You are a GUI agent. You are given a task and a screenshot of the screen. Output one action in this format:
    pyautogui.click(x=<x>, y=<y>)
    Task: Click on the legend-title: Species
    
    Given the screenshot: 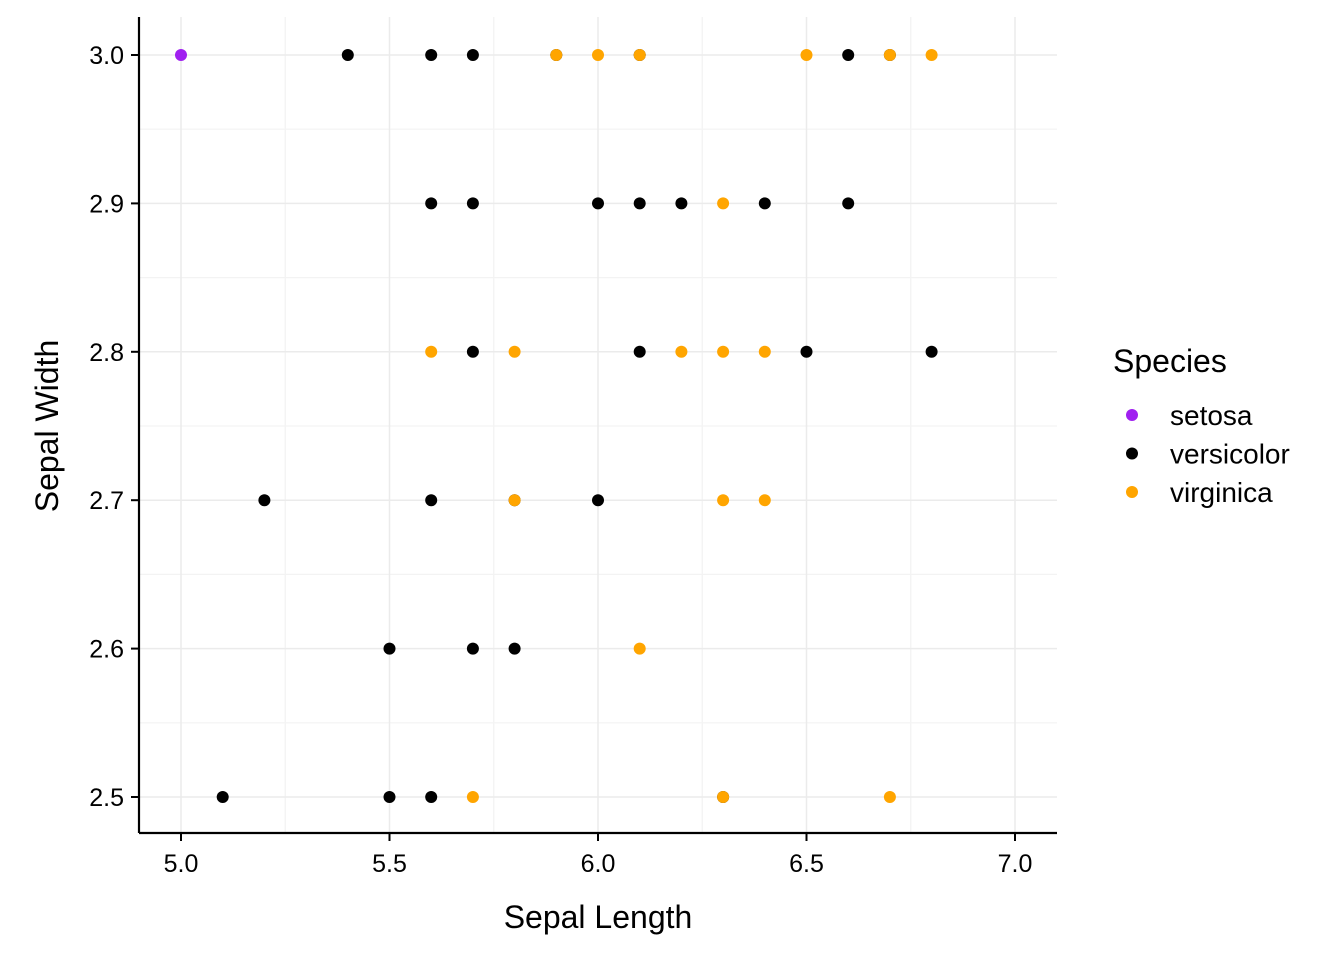 What is the action you would take?
    pyautogui.click(x=1170, y=361)
    